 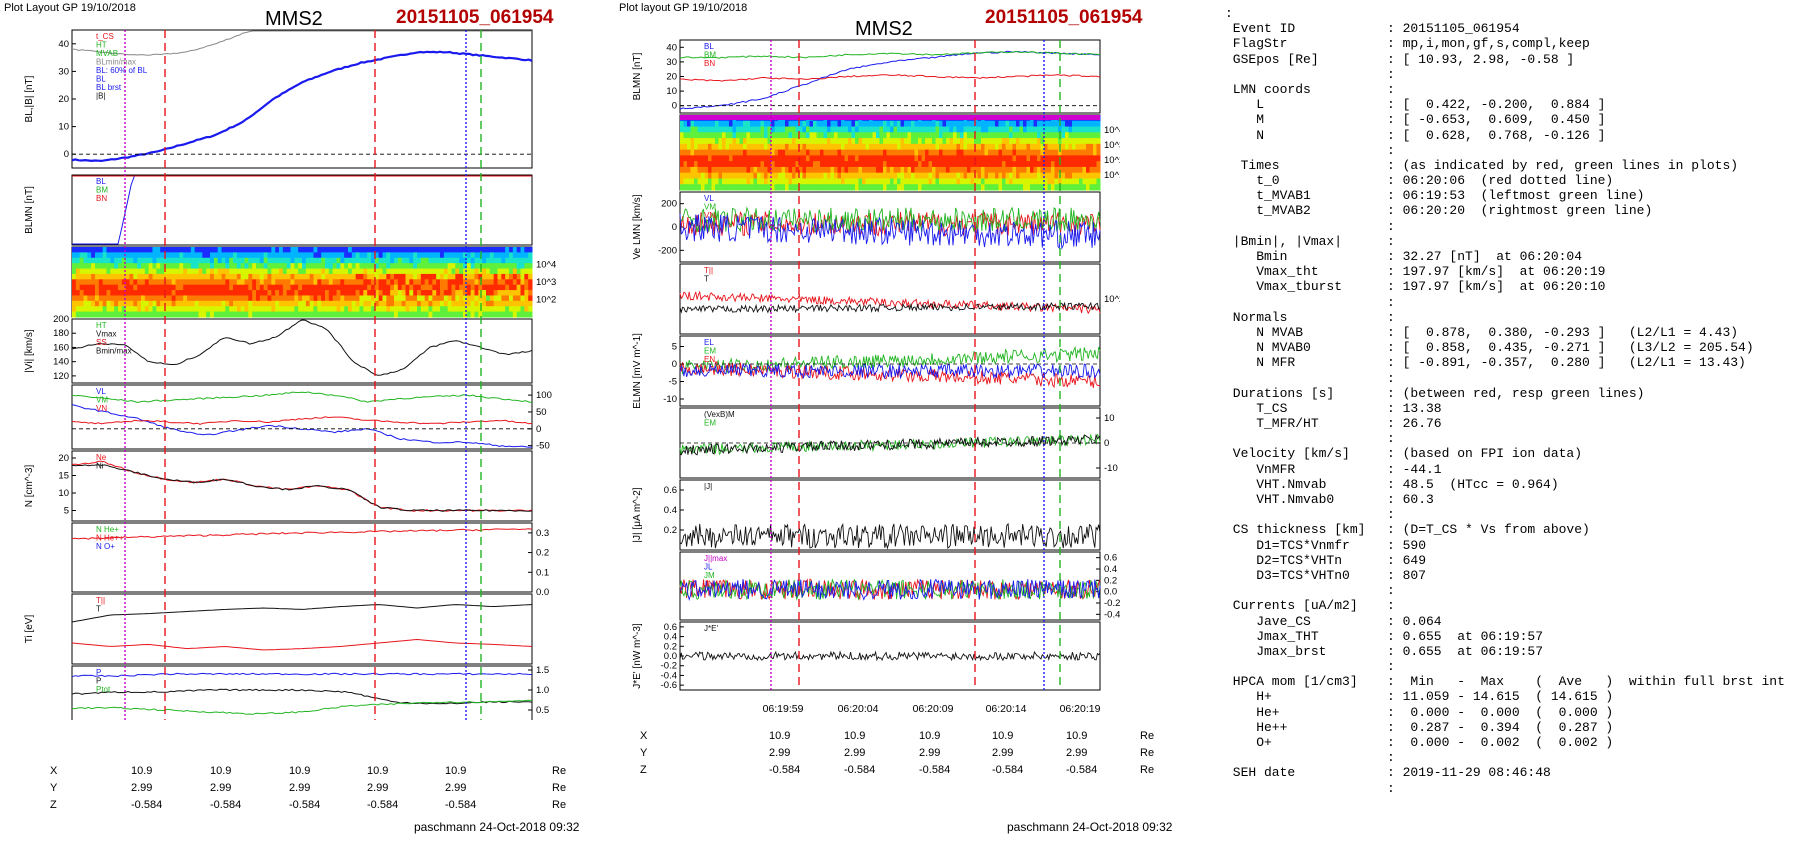 I want to click on tick-label: 0.6, so click(x=670, y=627).